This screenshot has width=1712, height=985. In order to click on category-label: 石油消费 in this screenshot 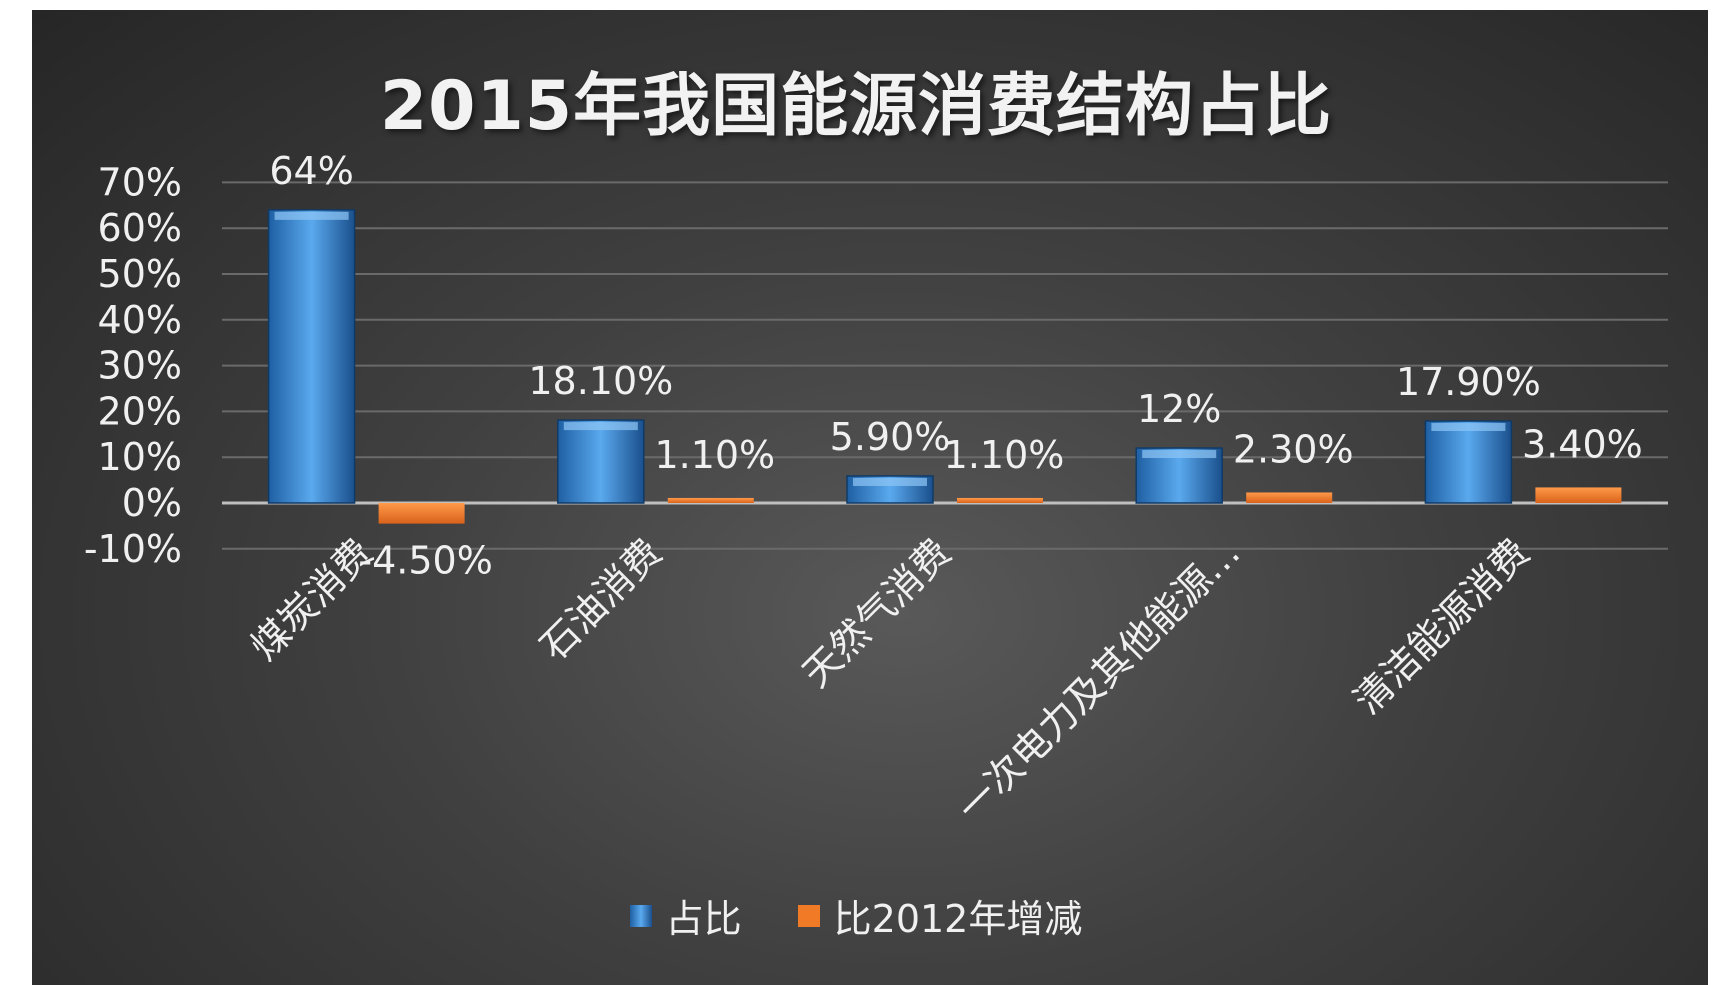, I will do `click(601, 599)`.